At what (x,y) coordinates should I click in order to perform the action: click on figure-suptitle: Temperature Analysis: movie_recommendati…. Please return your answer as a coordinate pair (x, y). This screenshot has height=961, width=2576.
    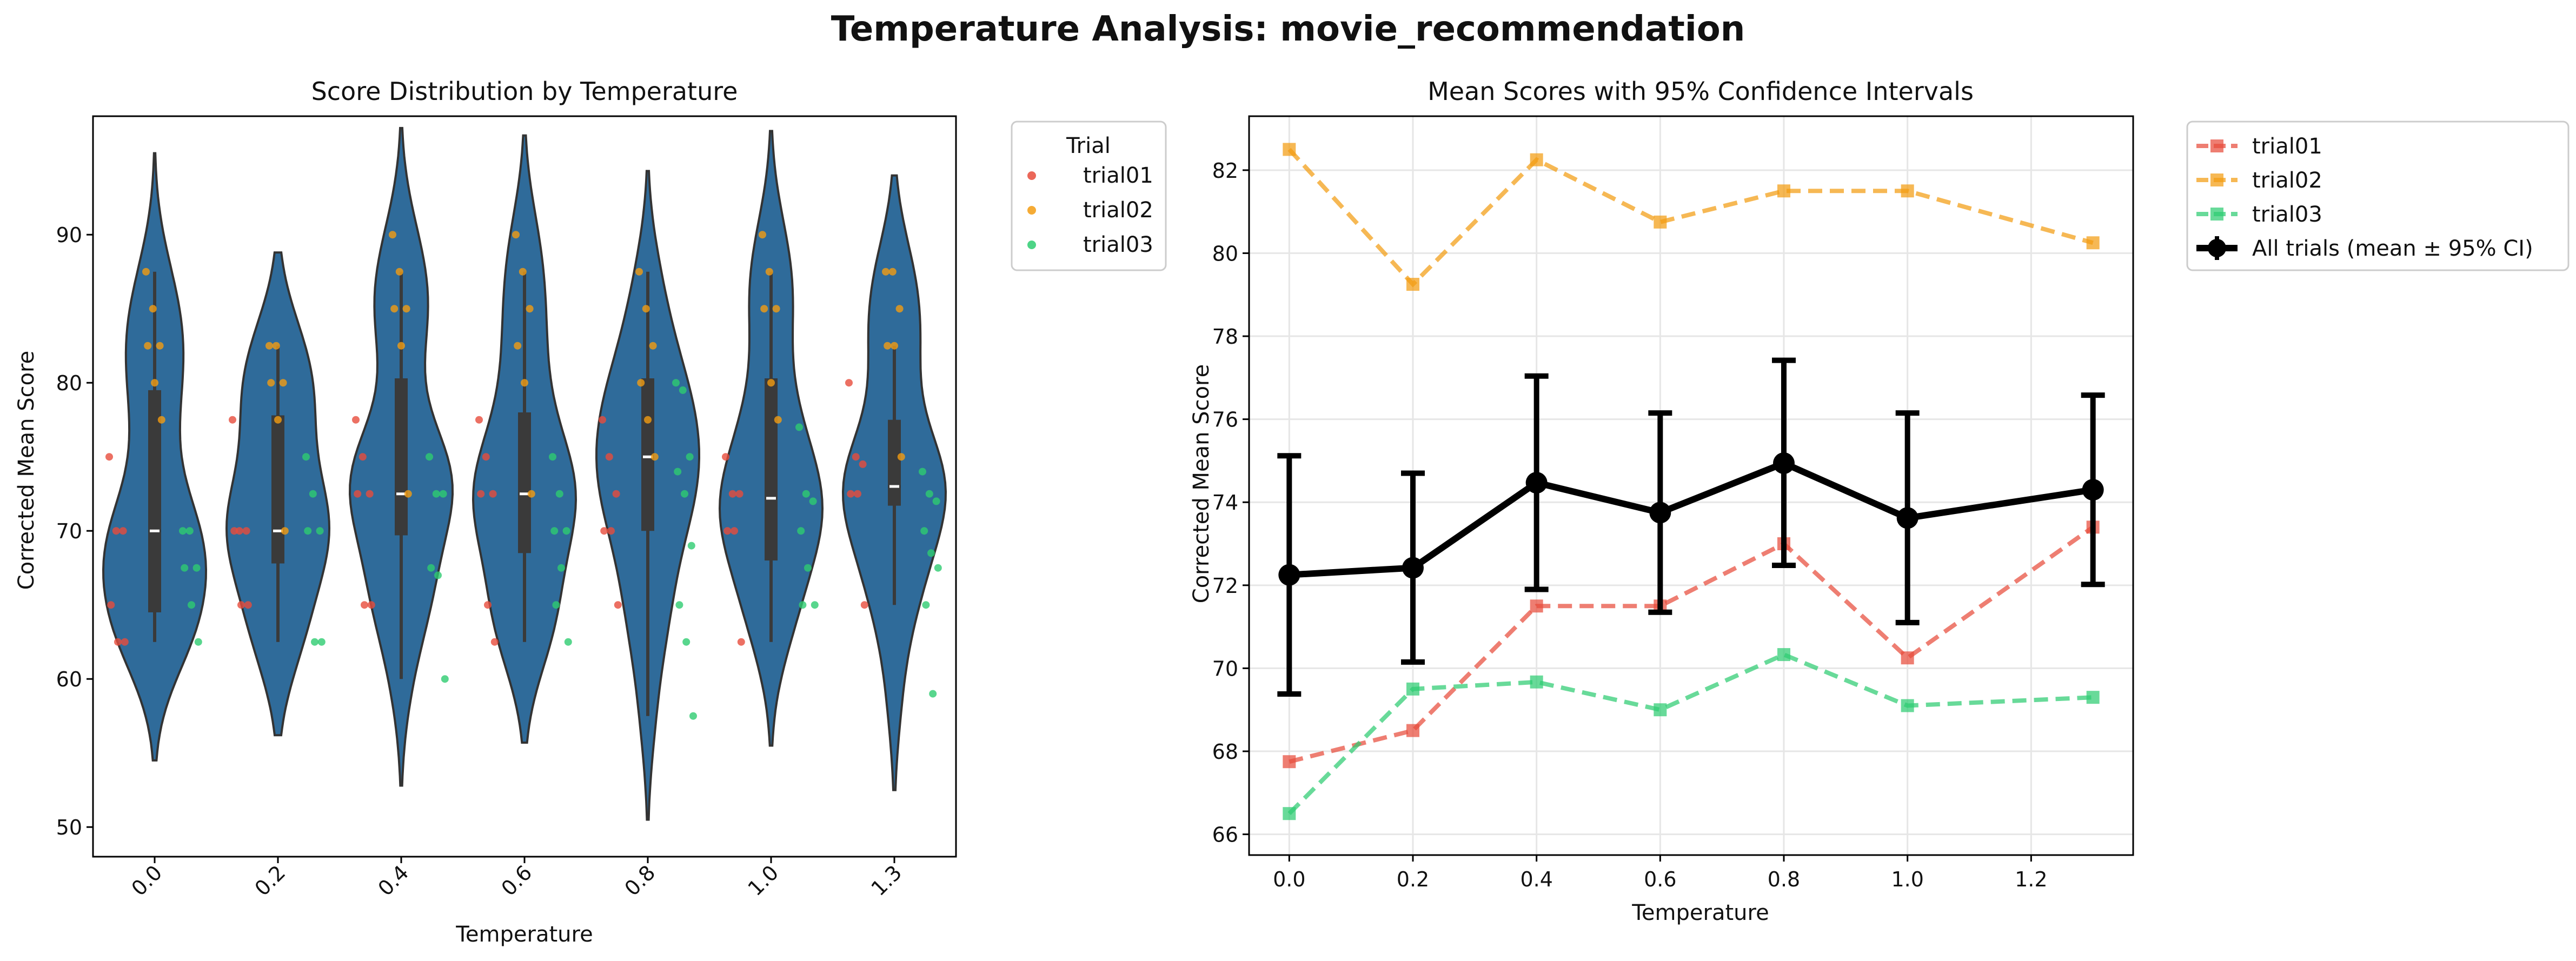
    Looking at the image, I should click on (1288, 29).